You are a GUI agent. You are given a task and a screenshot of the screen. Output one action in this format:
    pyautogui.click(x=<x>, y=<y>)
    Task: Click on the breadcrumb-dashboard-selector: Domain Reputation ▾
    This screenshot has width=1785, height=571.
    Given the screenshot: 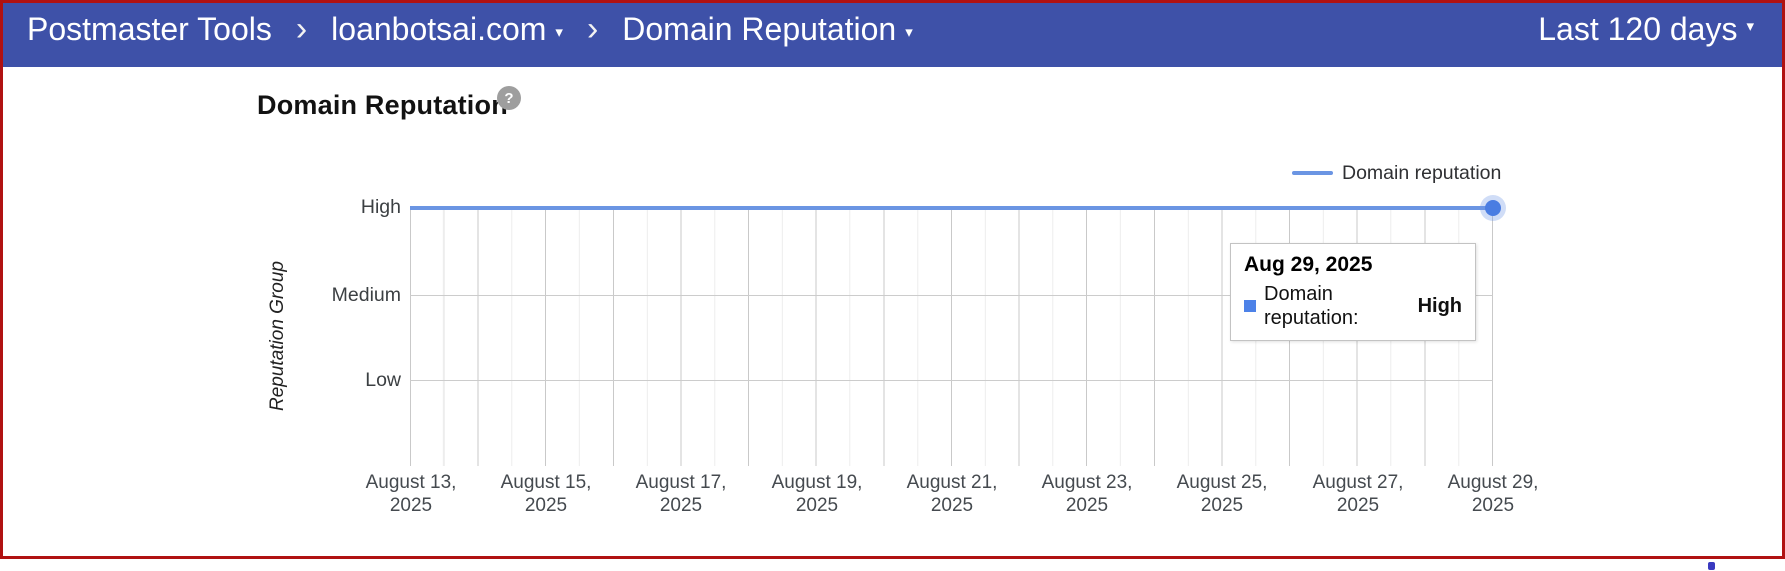 What is the action you would take?
    pyautogui.click(x=767, y=29)
    